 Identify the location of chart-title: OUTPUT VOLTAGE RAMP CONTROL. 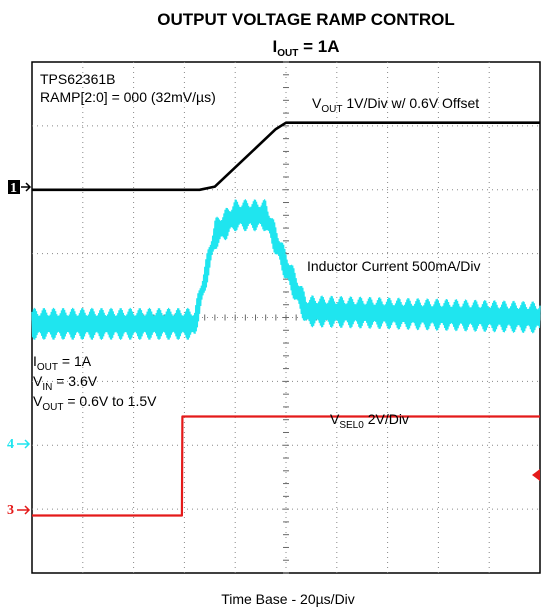
(306, 19).